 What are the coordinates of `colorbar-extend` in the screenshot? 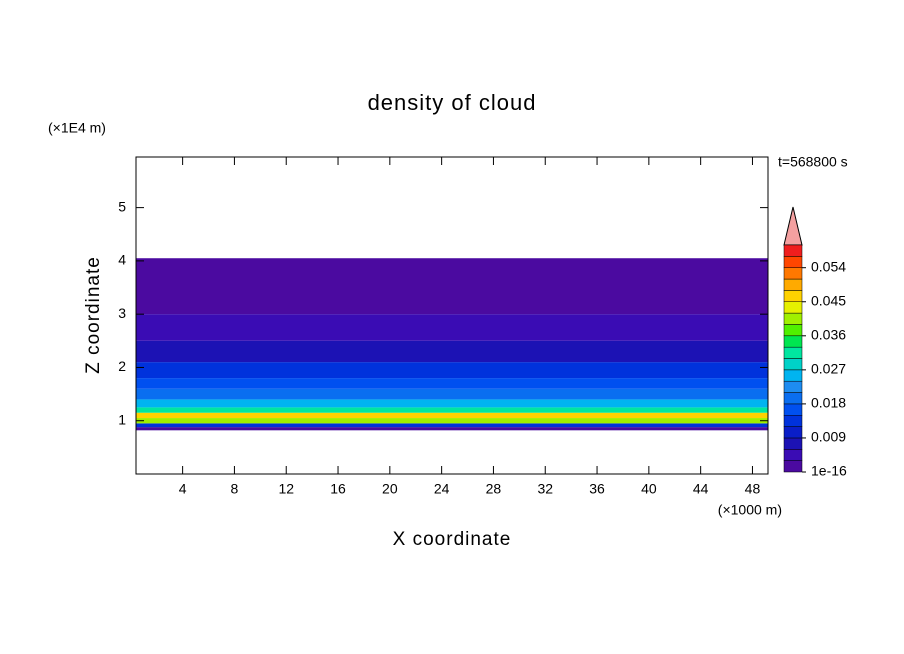 It's located at (793, 226).